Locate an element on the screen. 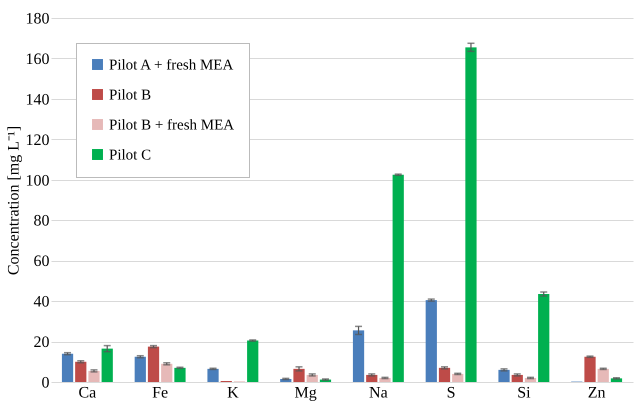 This screenshot has width=643, height=405. y-tick-label: 180 is located at coordinates (38, 19).